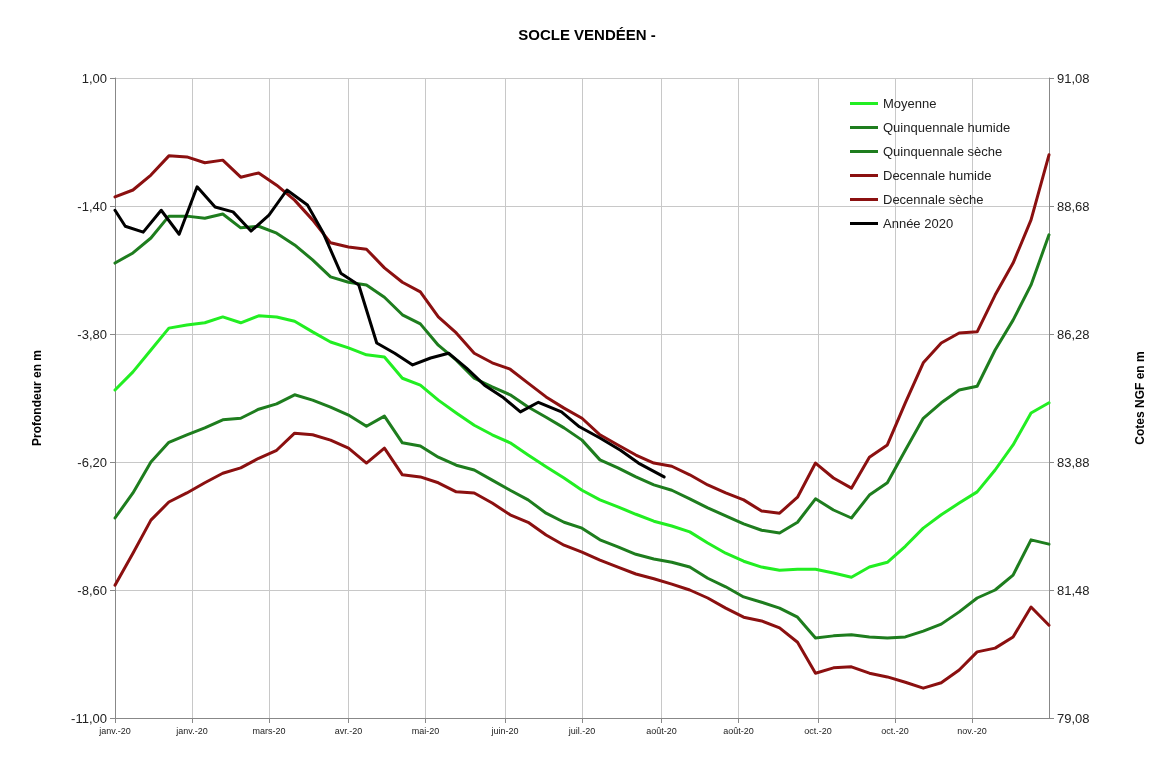 Image resolution: width=1174 pixels, height=767 pixels. What do you see at coordinates (1073, 462) in the screenshot?
I see `y2-tick-label: 83,88` at bounding box center [1073, 462].